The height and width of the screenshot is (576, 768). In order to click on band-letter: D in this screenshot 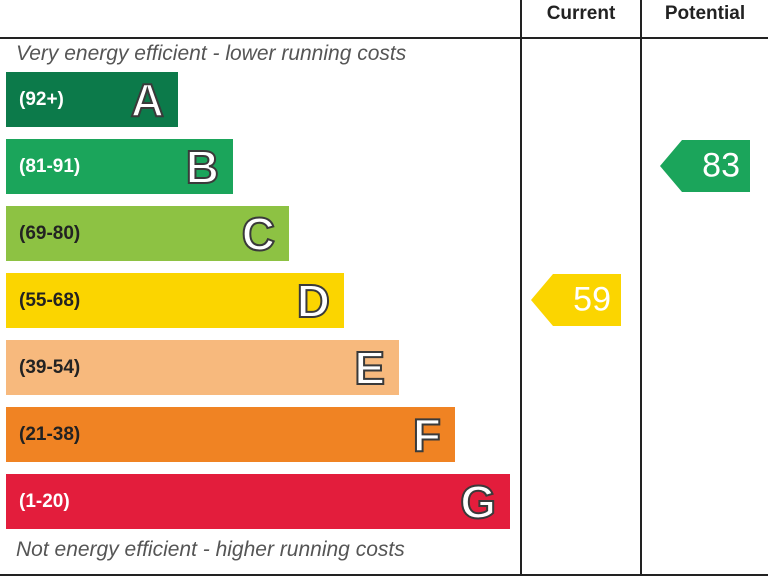, I will do `click(313, 301)`.